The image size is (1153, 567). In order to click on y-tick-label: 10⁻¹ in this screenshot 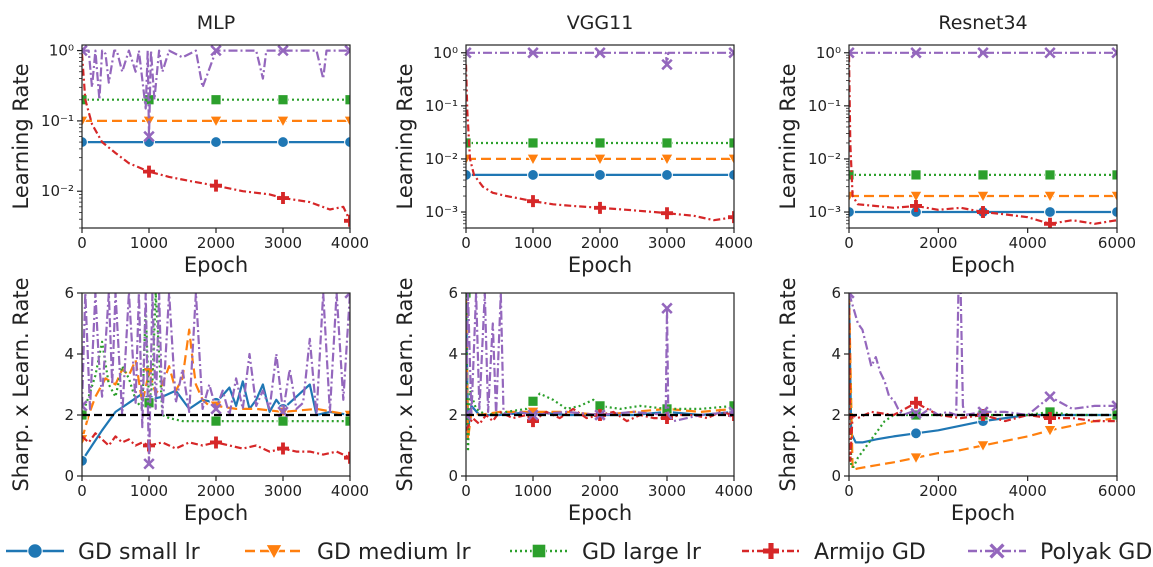, I will do `click(57, 121)`.